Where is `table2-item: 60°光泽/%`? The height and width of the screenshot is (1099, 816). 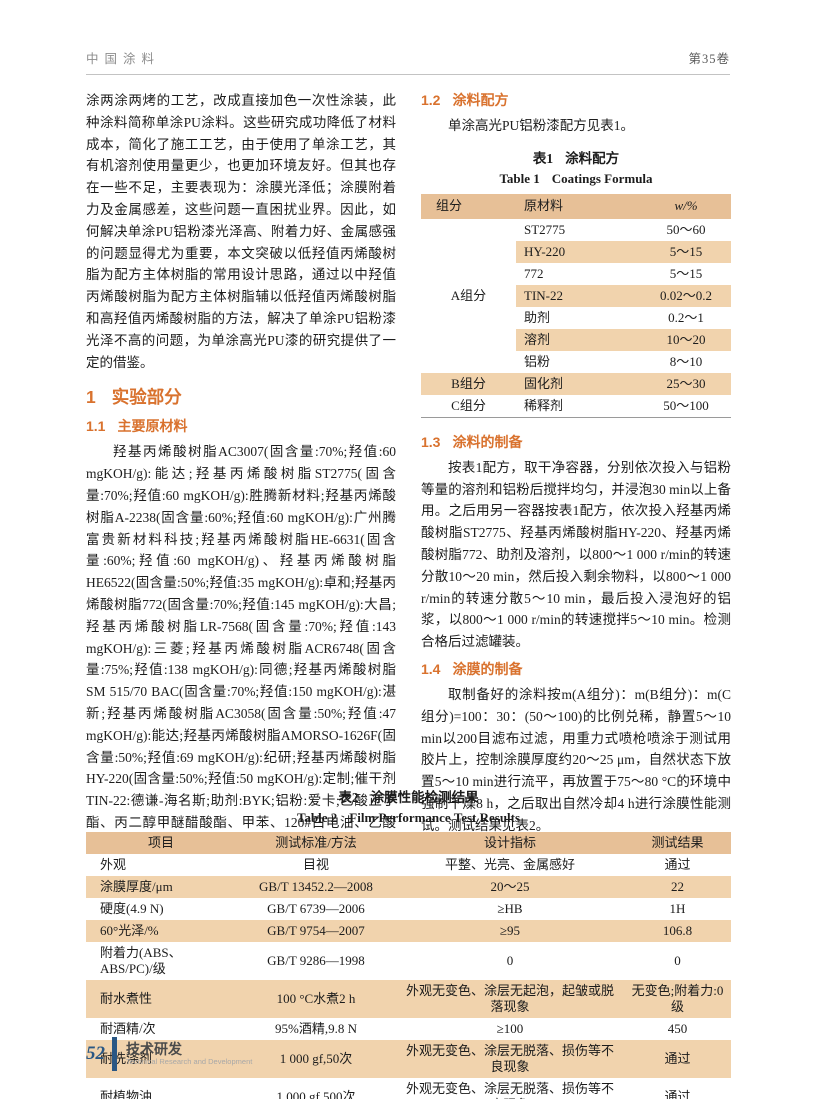 table2-item: 60°光泽/% is located at coordinates (129, 930).